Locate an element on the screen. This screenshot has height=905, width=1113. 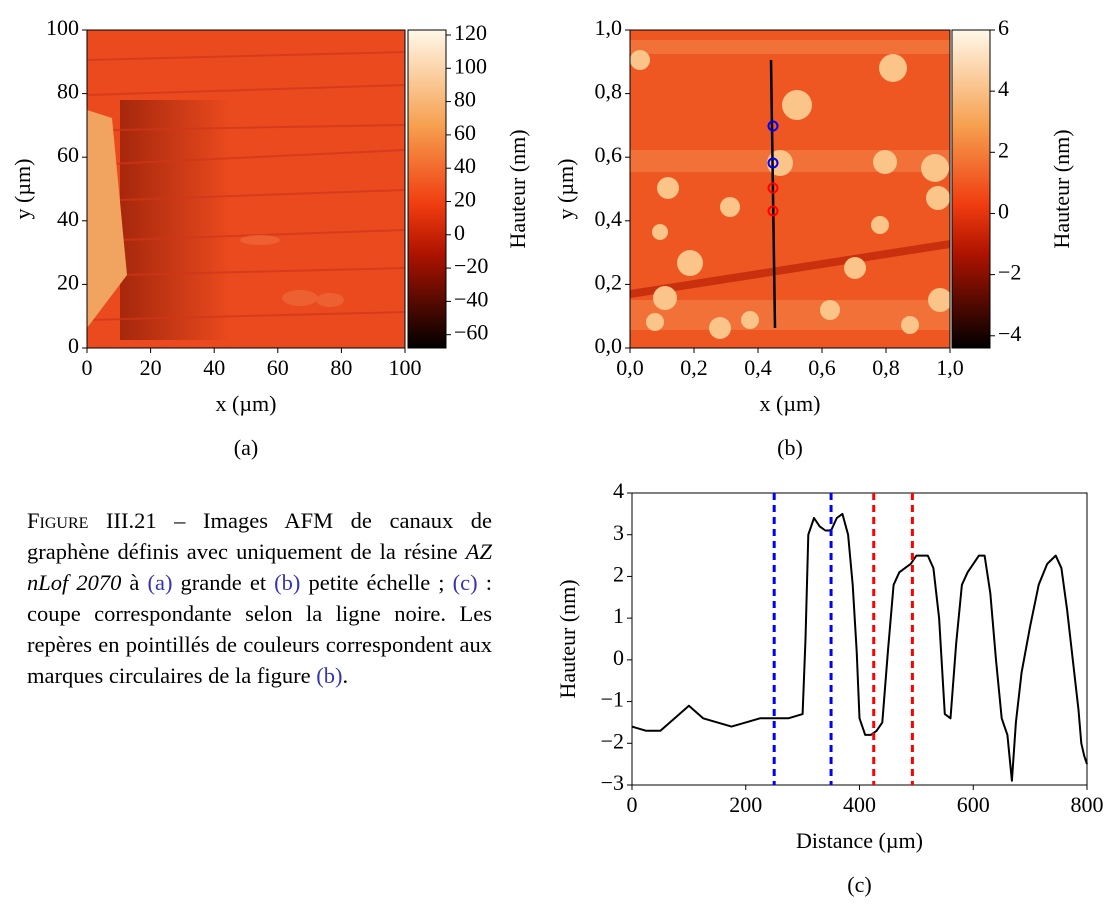
y-tick-label: 80 is located at coordinates (68, 91).